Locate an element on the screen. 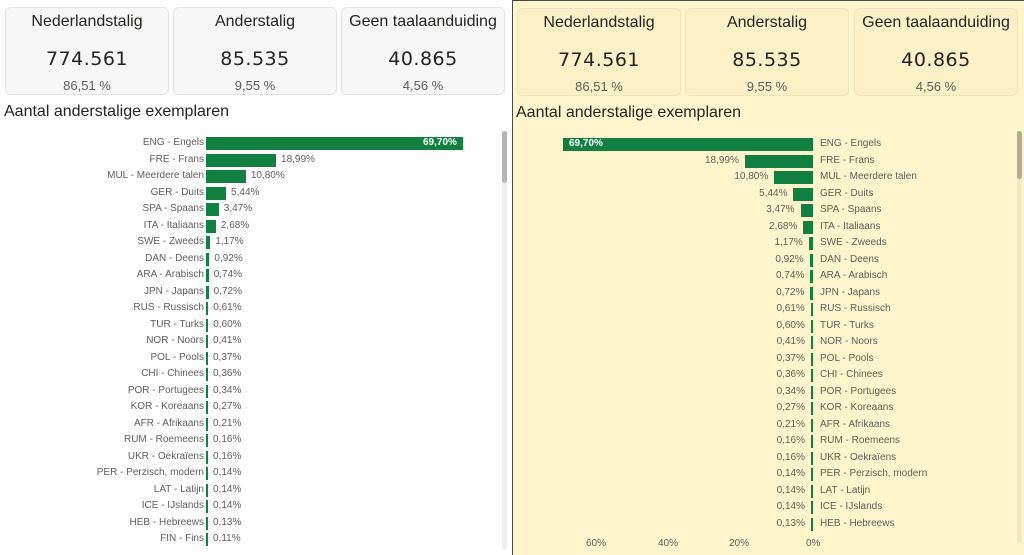  card-anderstalig: Anderstalig 85.535 9,55 % is located at coordinates (255, 51).